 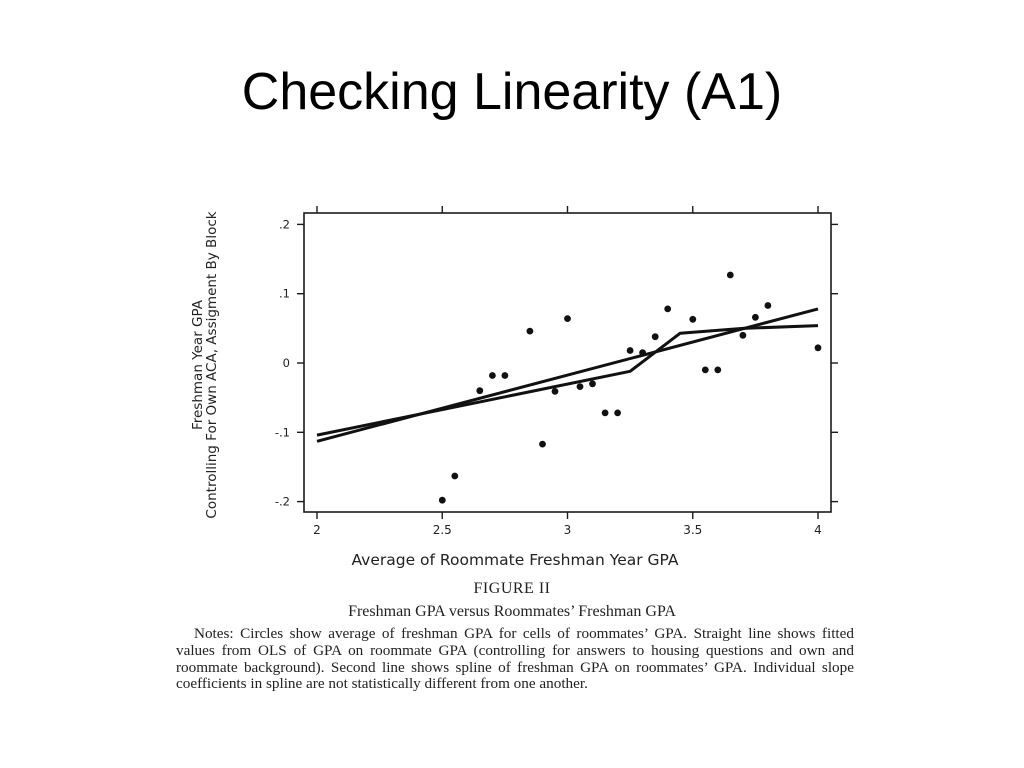 I want to click on y-tick-label: -.1, so click(x=282, y=432).